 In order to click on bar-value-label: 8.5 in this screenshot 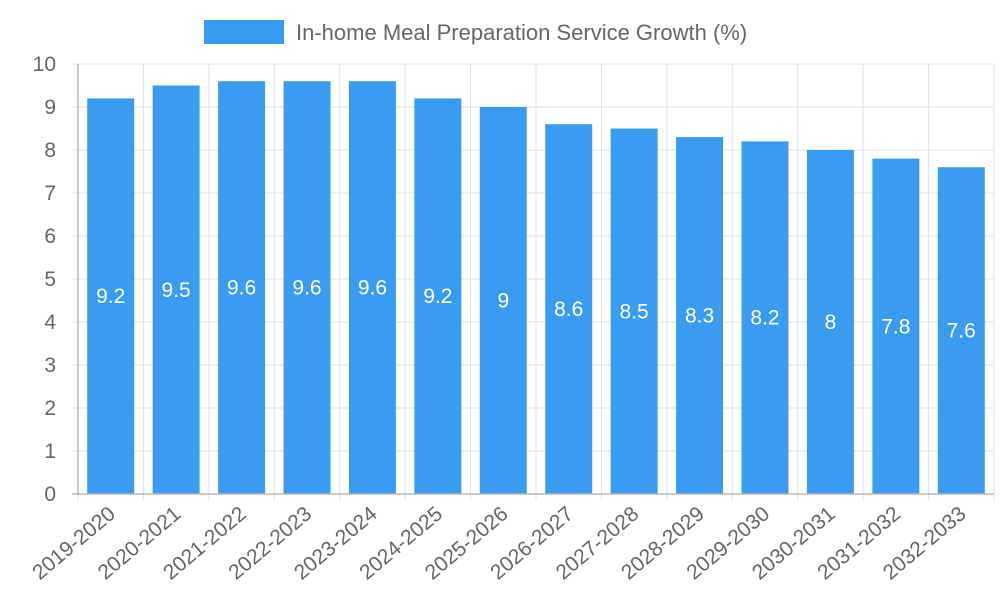, I will do `click(634, 311)`.